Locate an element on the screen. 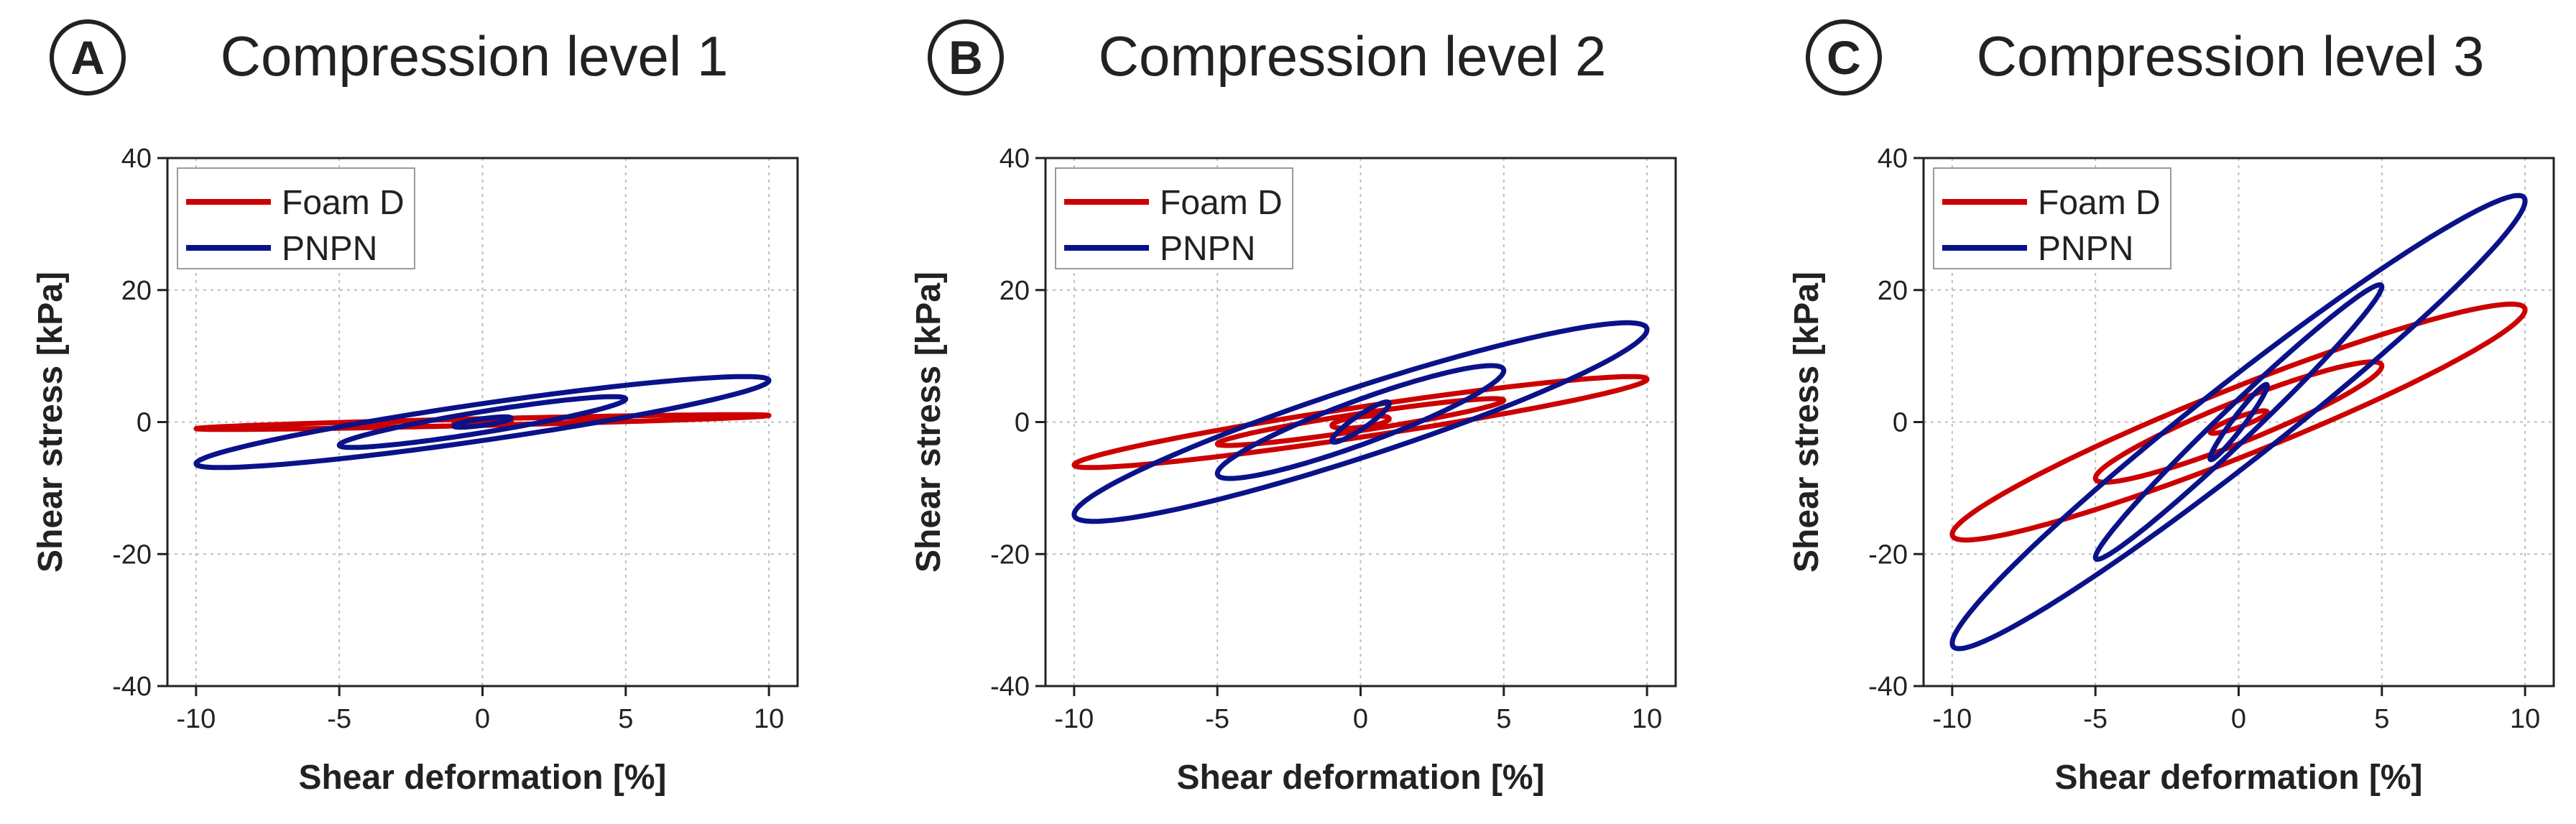  chart-title: Compression level 2 is located at coordinates (1353, 56).